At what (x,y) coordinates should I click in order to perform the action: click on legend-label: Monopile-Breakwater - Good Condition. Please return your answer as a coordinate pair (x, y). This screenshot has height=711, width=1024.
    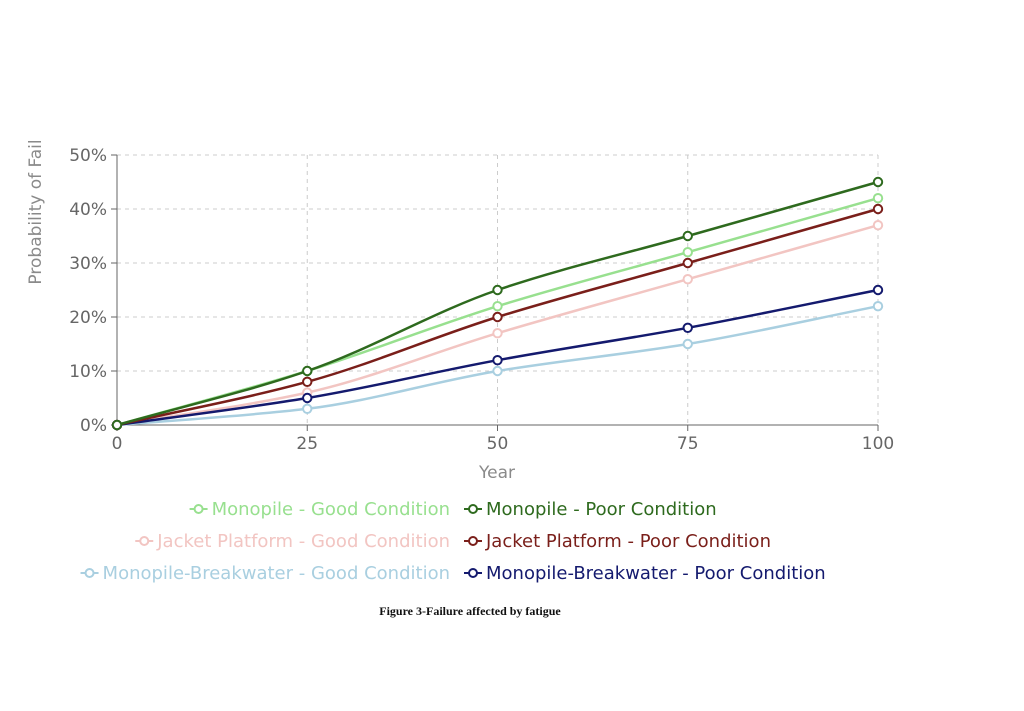
    Looking at the image, I should click on (276, 573).